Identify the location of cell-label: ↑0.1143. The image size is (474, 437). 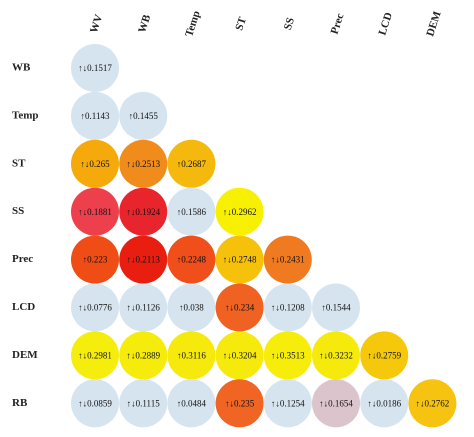
(95, 116).